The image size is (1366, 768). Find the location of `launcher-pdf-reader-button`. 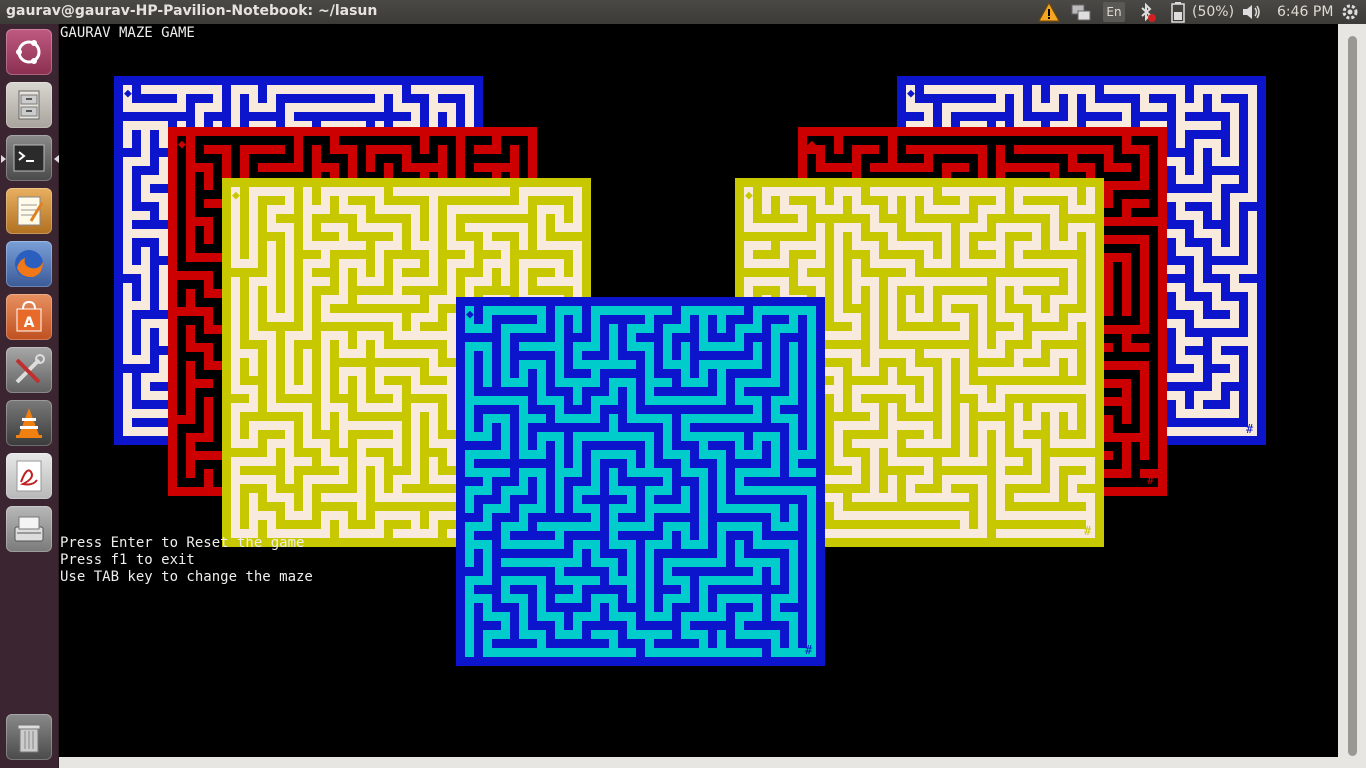

launcher-pdf-reader-button is located at coordinates (29, 476).